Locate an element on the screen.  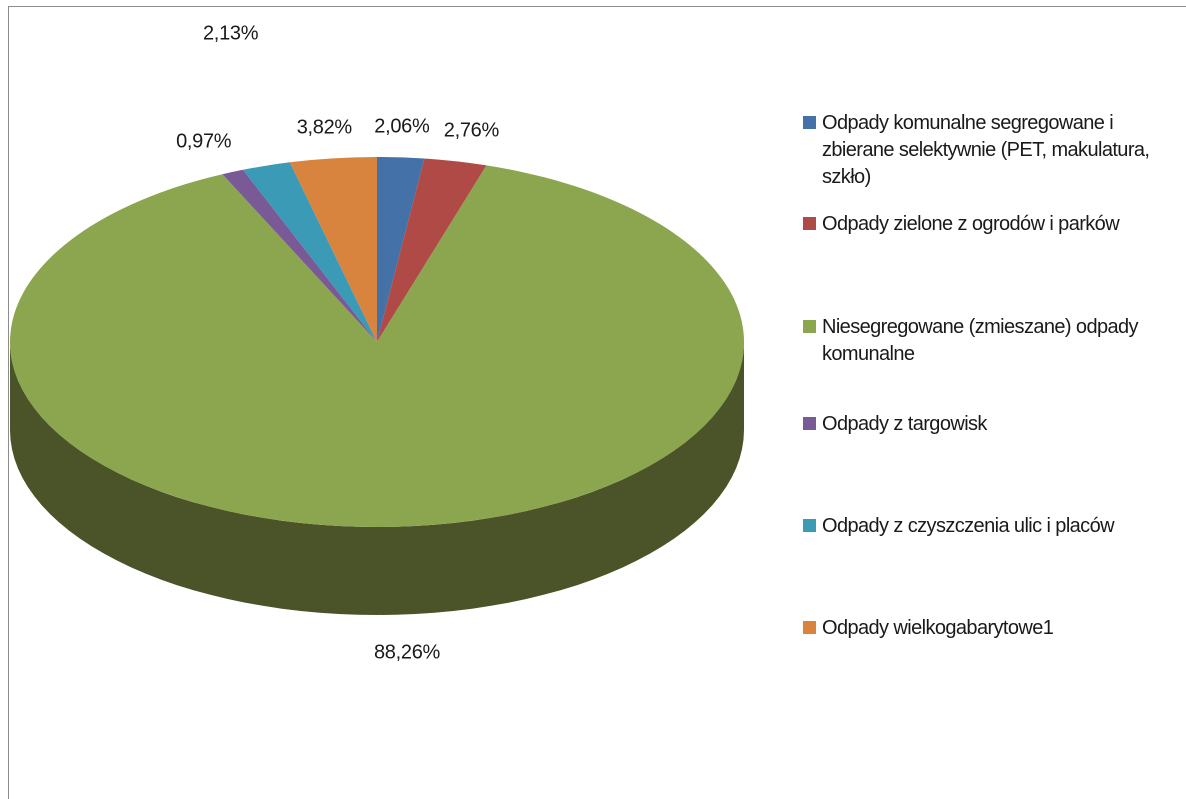
pct-label-0: 2,06% is located at coordinates (402, 126).